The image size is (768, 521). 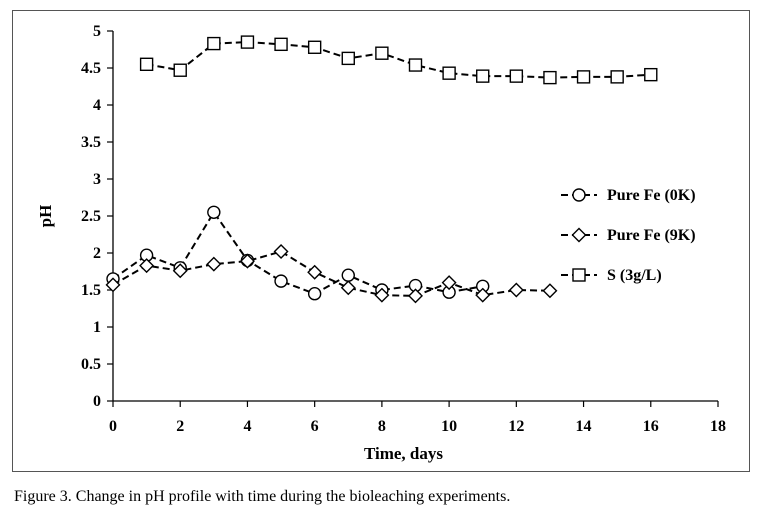 I want to click on y-tick-label: 0, so click(x=97, y=401).